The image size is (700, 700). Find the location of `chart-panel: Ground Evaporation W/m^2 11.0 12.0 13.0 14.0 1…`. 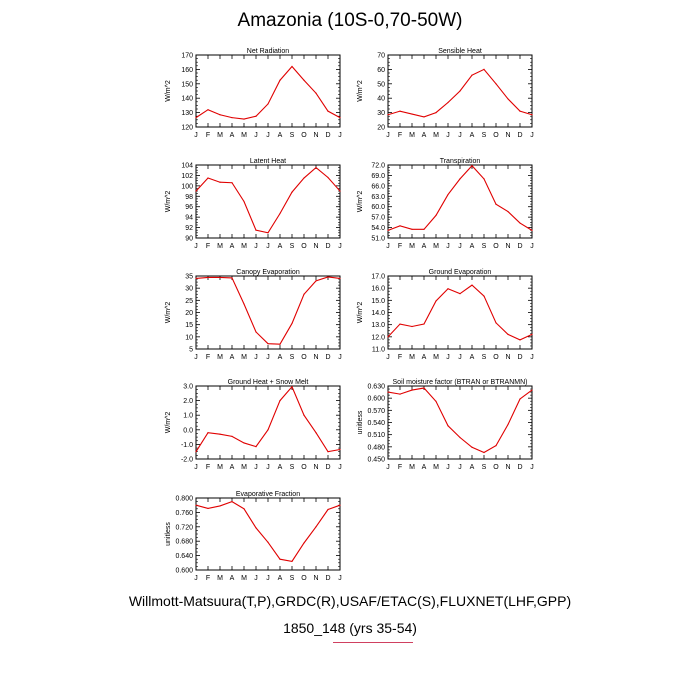

chart-panel: Ground Evaporation W/m^2 11.0 12.0 13.0 14.0 1… is located at coordinates (445, 315).